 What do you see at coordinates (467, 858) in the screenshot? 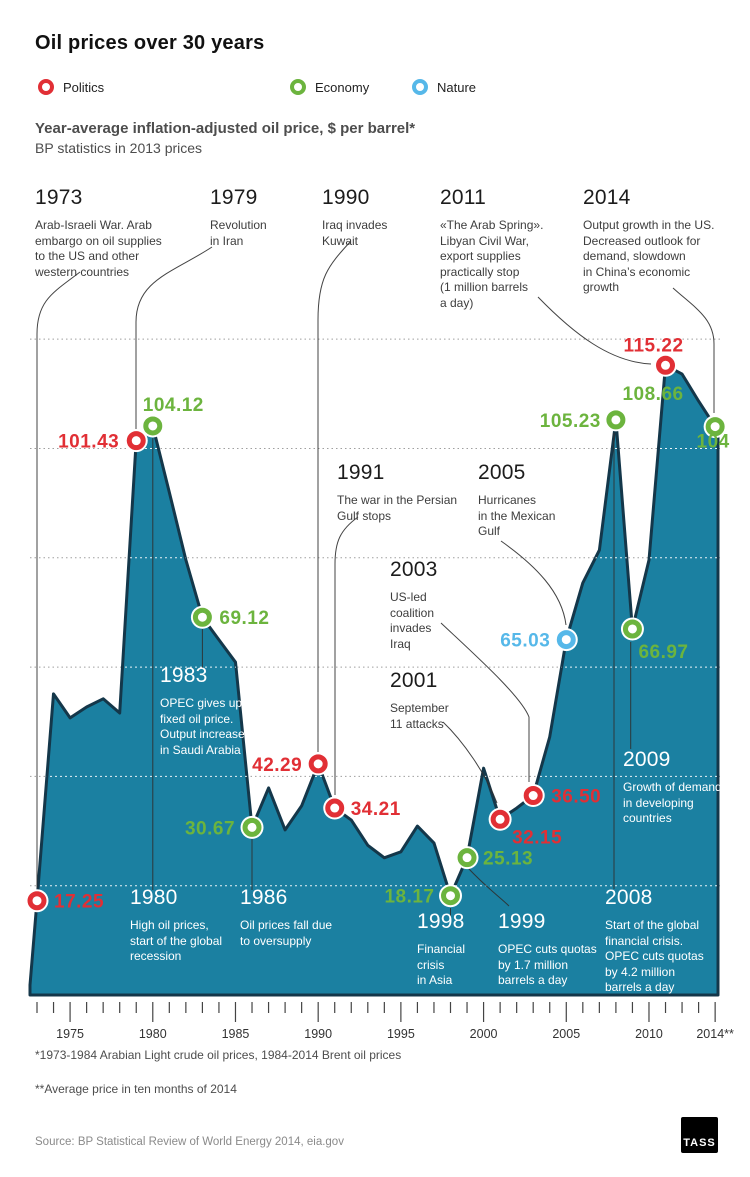
I see `marker-1999-economy` at bounding box center [467, 858].